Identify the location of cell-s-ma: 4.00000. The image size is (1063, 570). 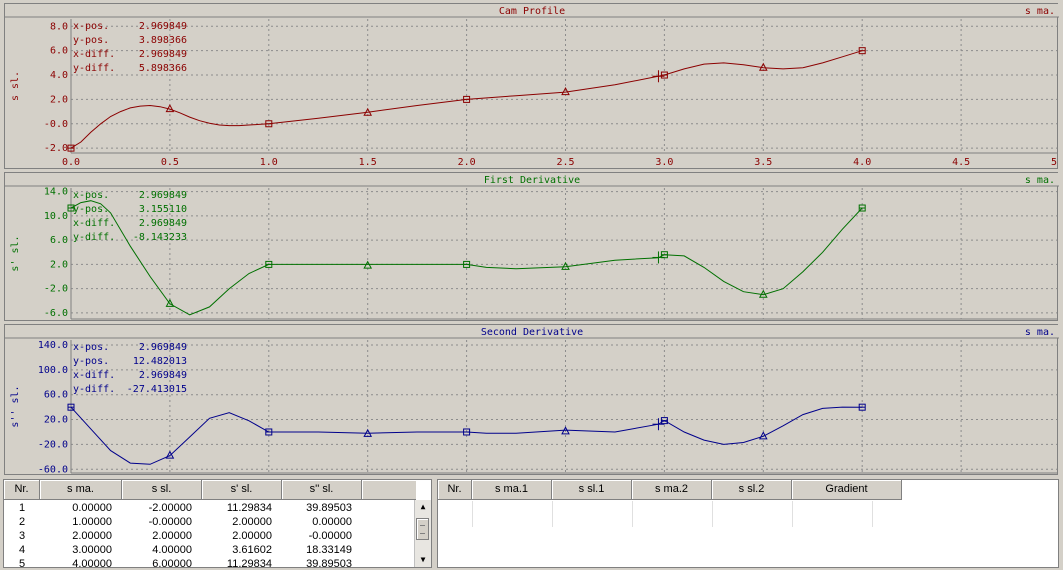
(92, 563).